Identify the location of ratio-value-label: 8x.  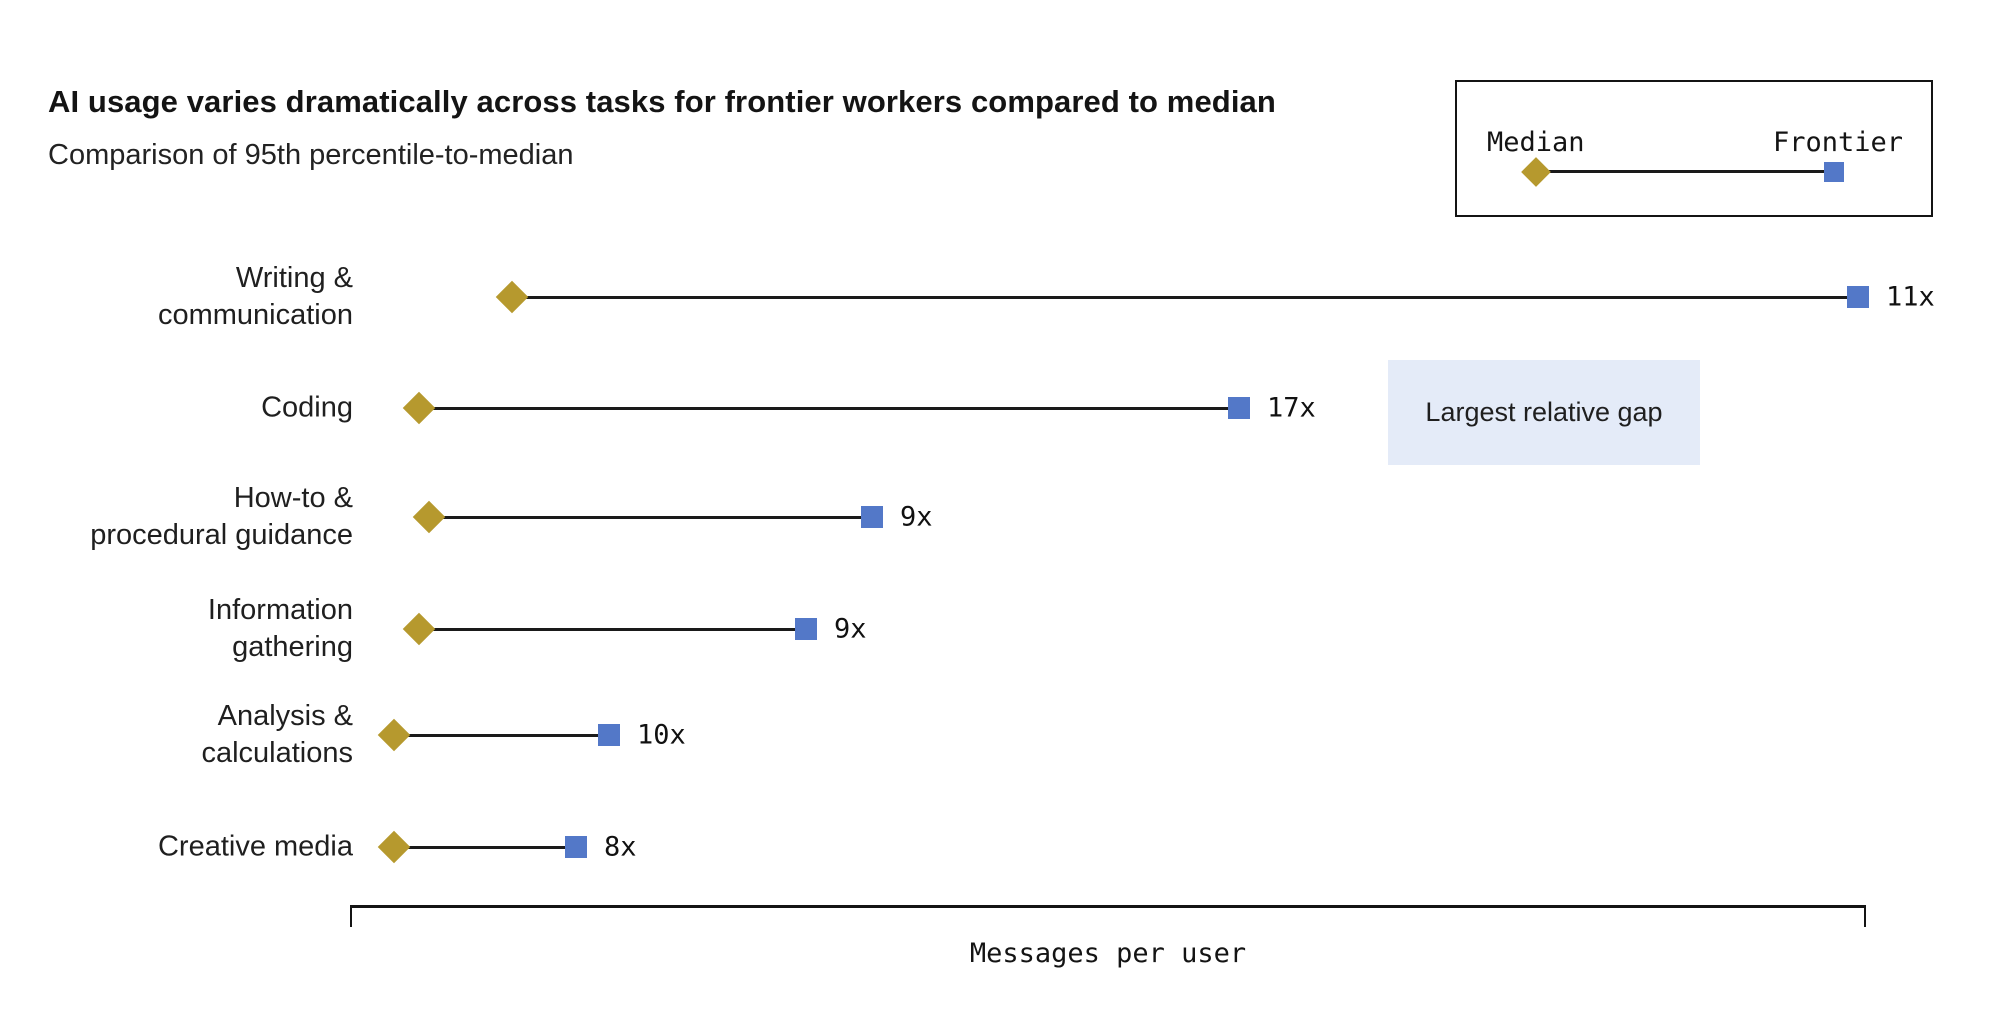
(620, 847).